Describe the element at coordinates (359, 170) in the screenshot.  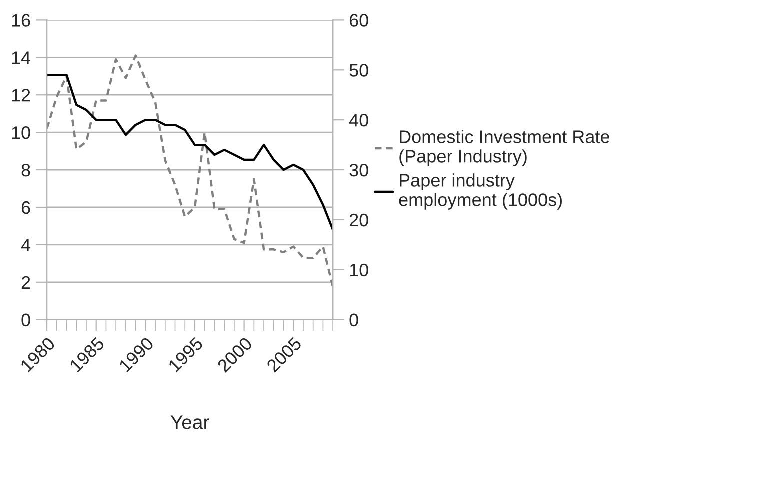
I see `y2-tick-label: 30` at that location.